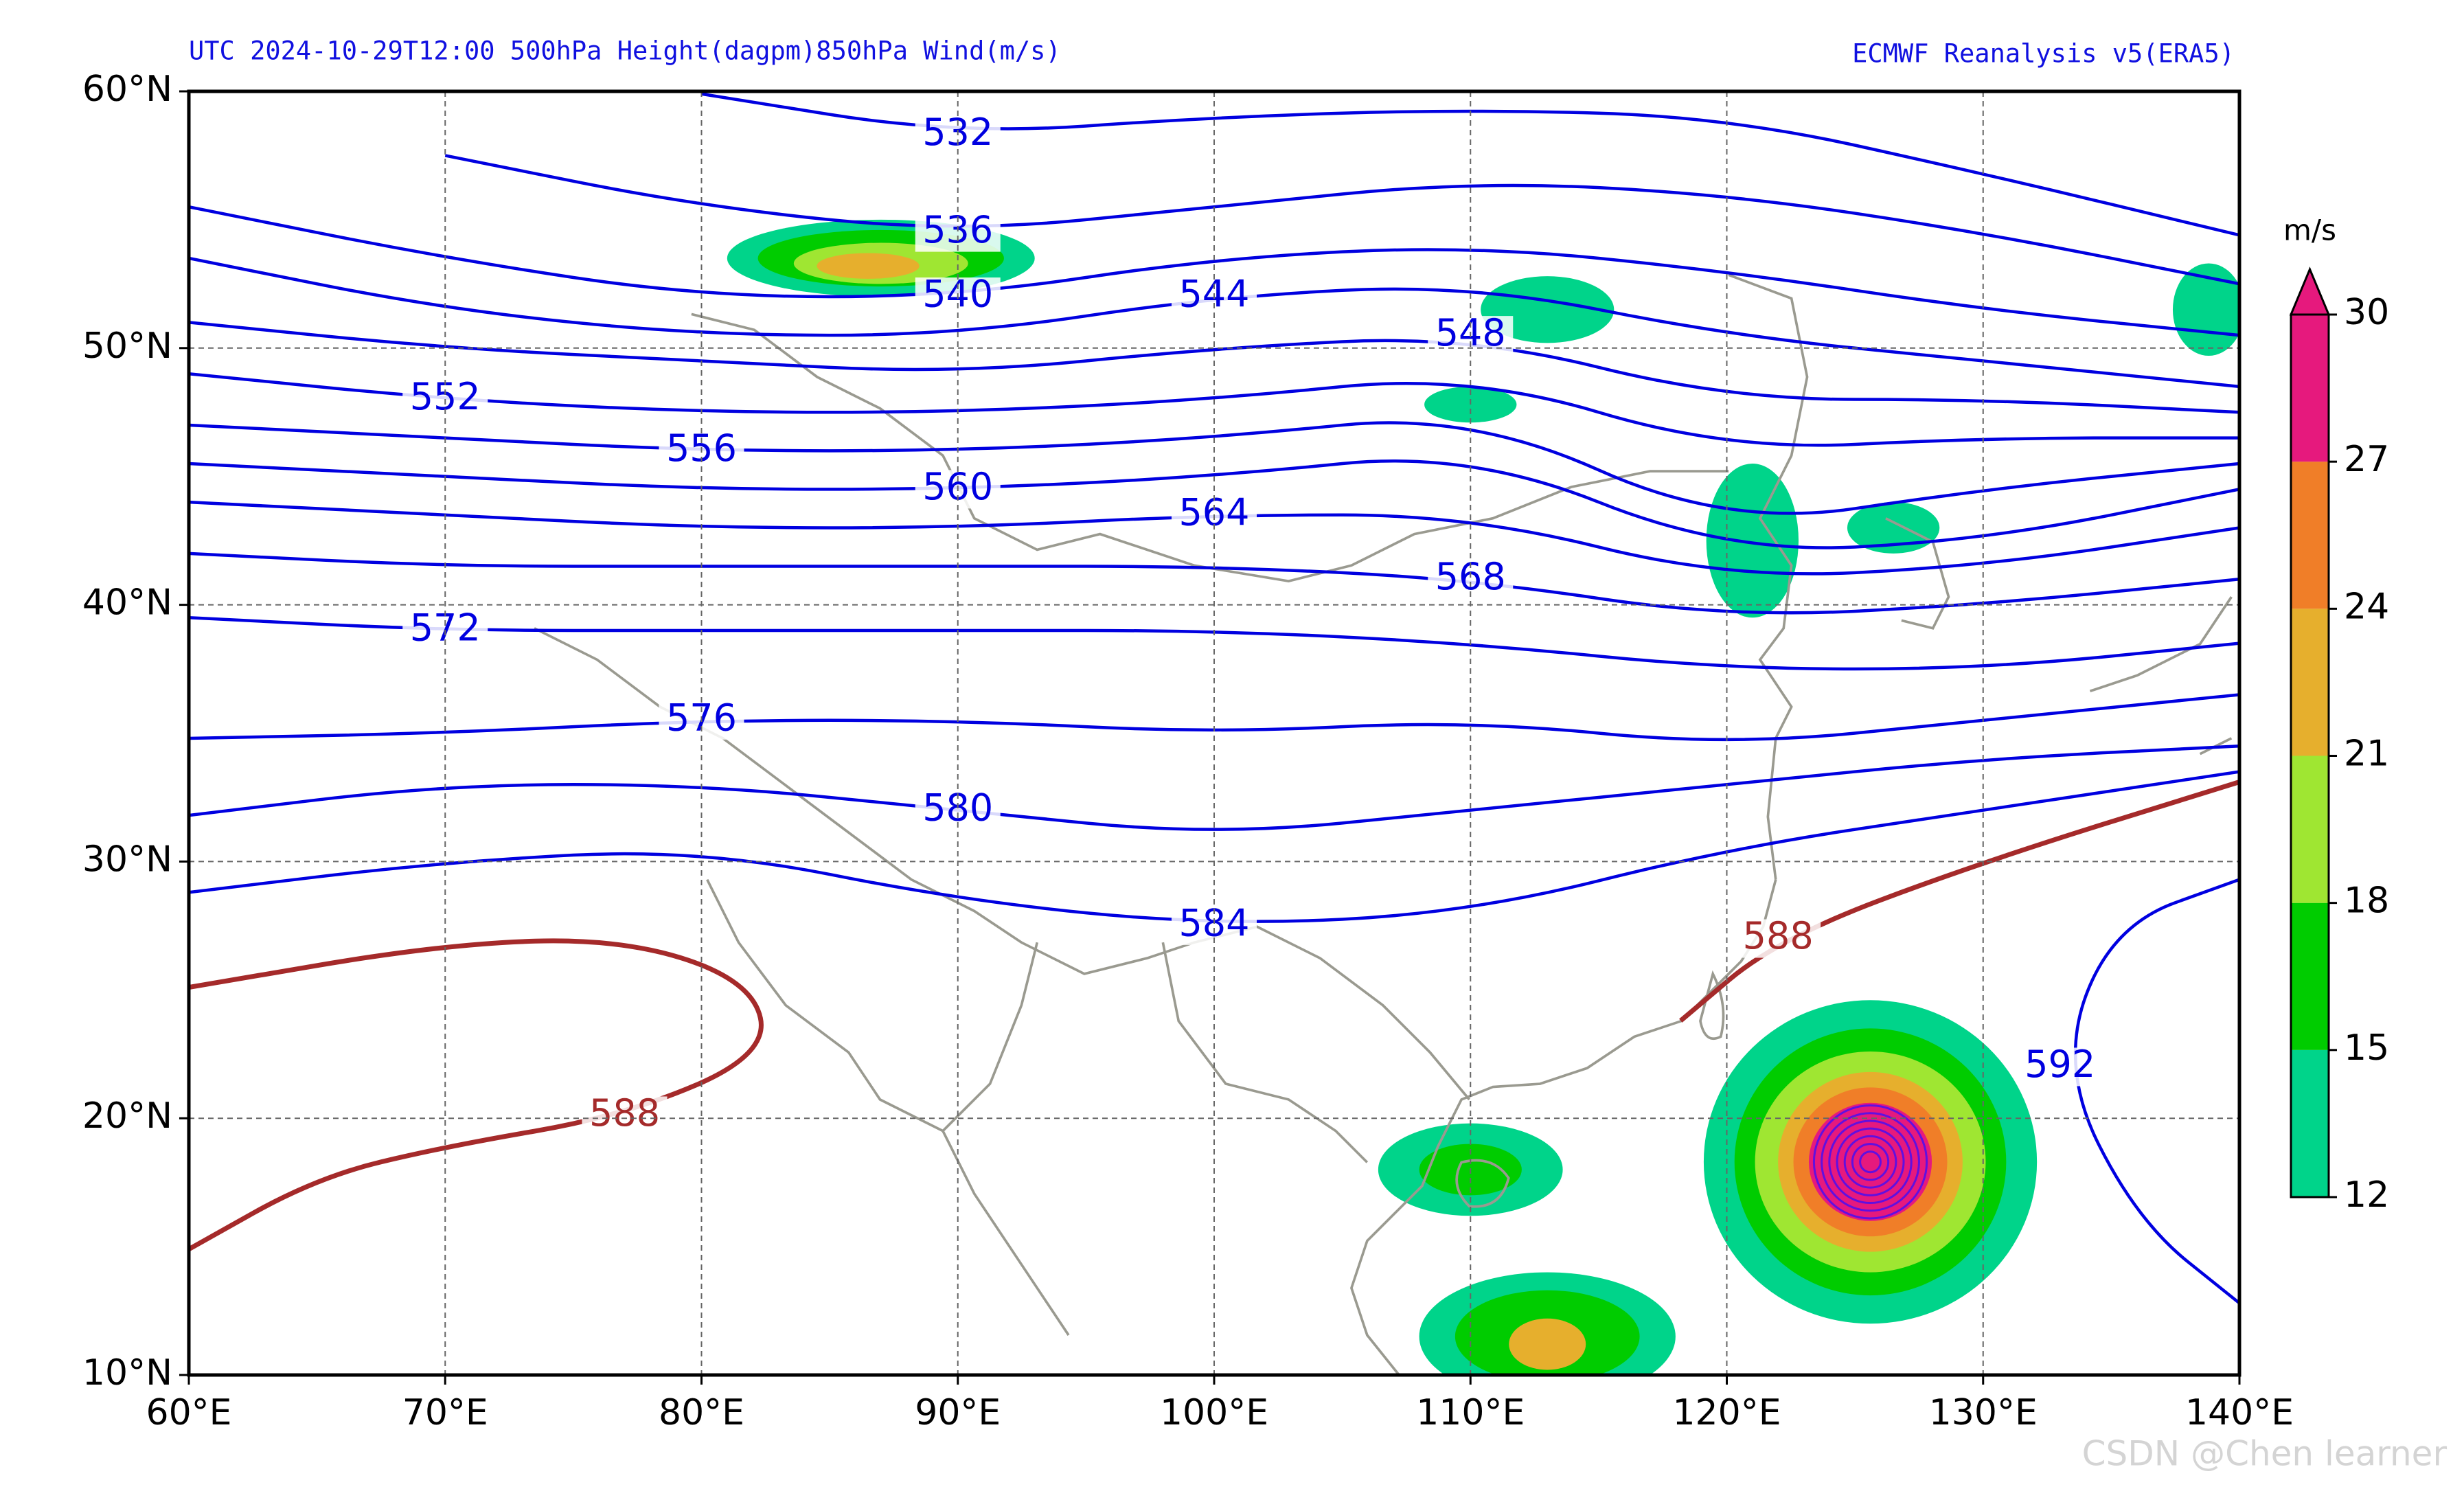  I want to click on colorbar-label: 24, so click(2366, 606).